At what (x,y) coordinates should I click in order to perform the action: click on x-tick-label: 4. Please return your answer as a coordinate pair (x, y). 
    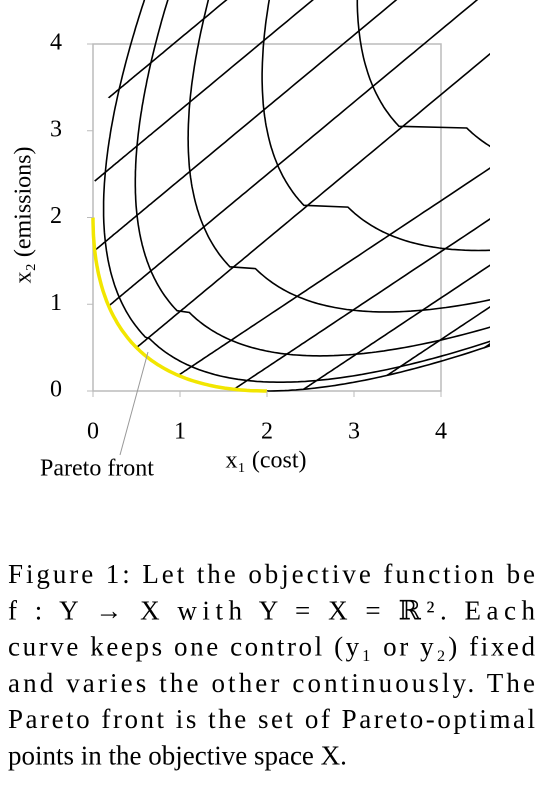
    Looking at the image, I should click on (441, 432).